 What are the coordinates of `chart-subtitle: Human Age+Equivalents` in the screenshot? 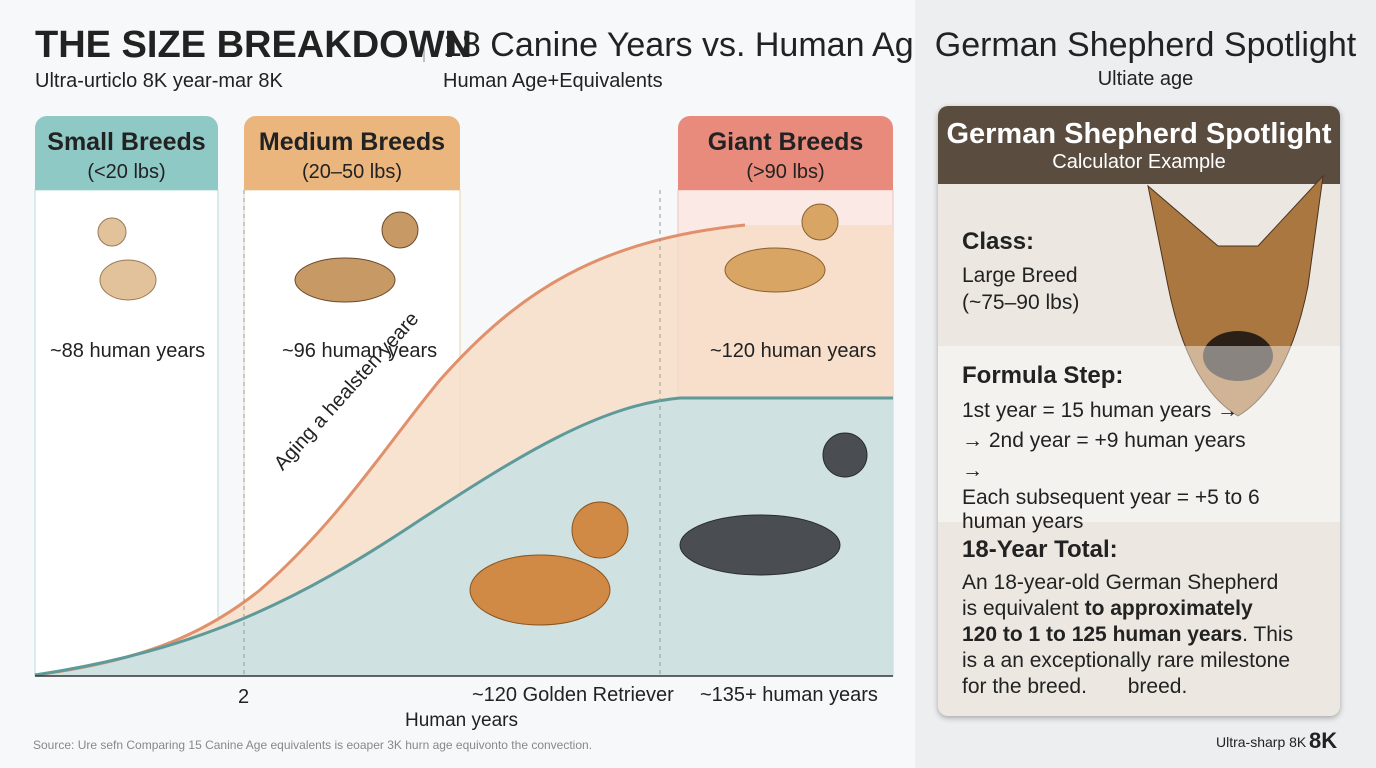 It's located at (553, 81).